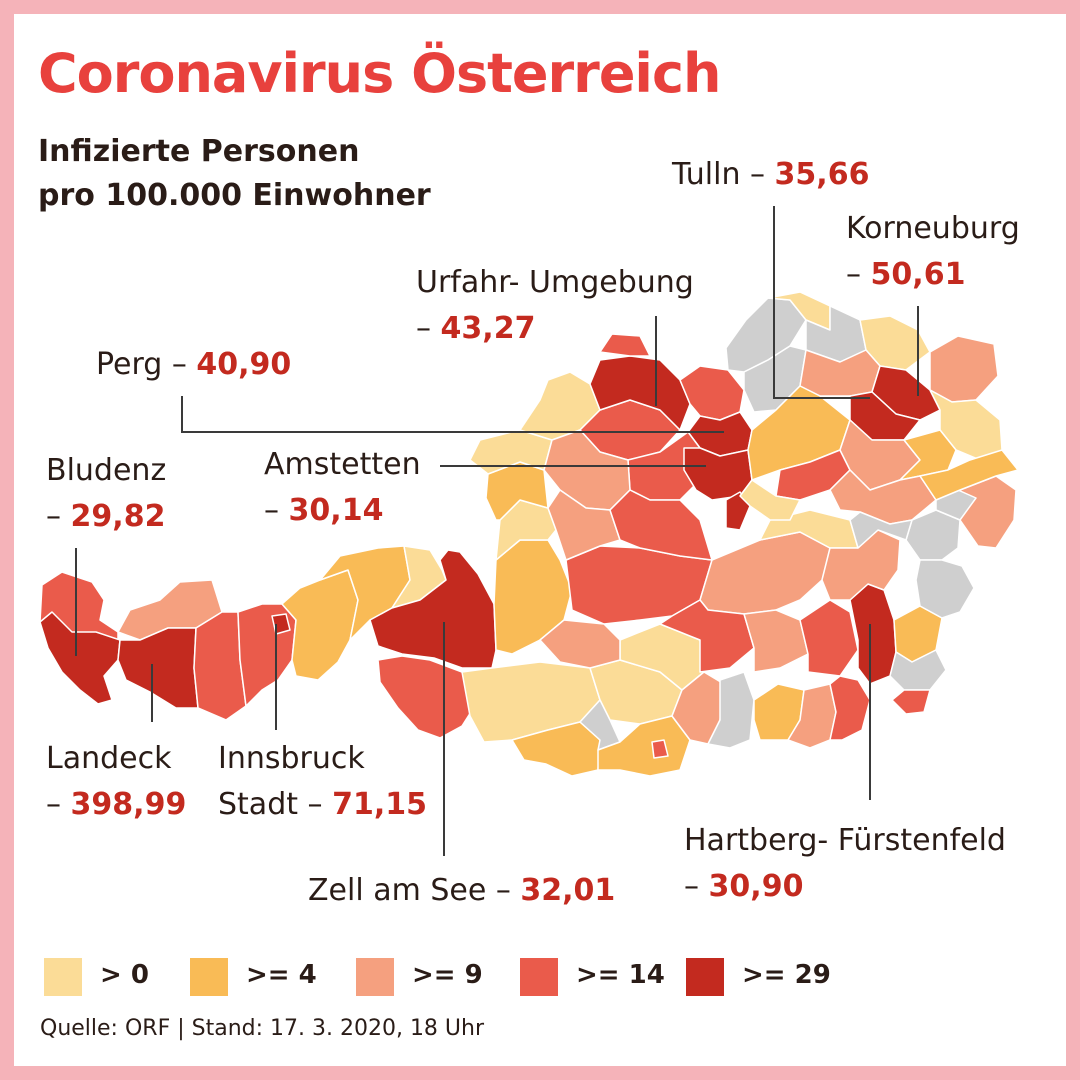 The image size is (1080, 1080). I want to click on district-bludenz, so click(80, 658).